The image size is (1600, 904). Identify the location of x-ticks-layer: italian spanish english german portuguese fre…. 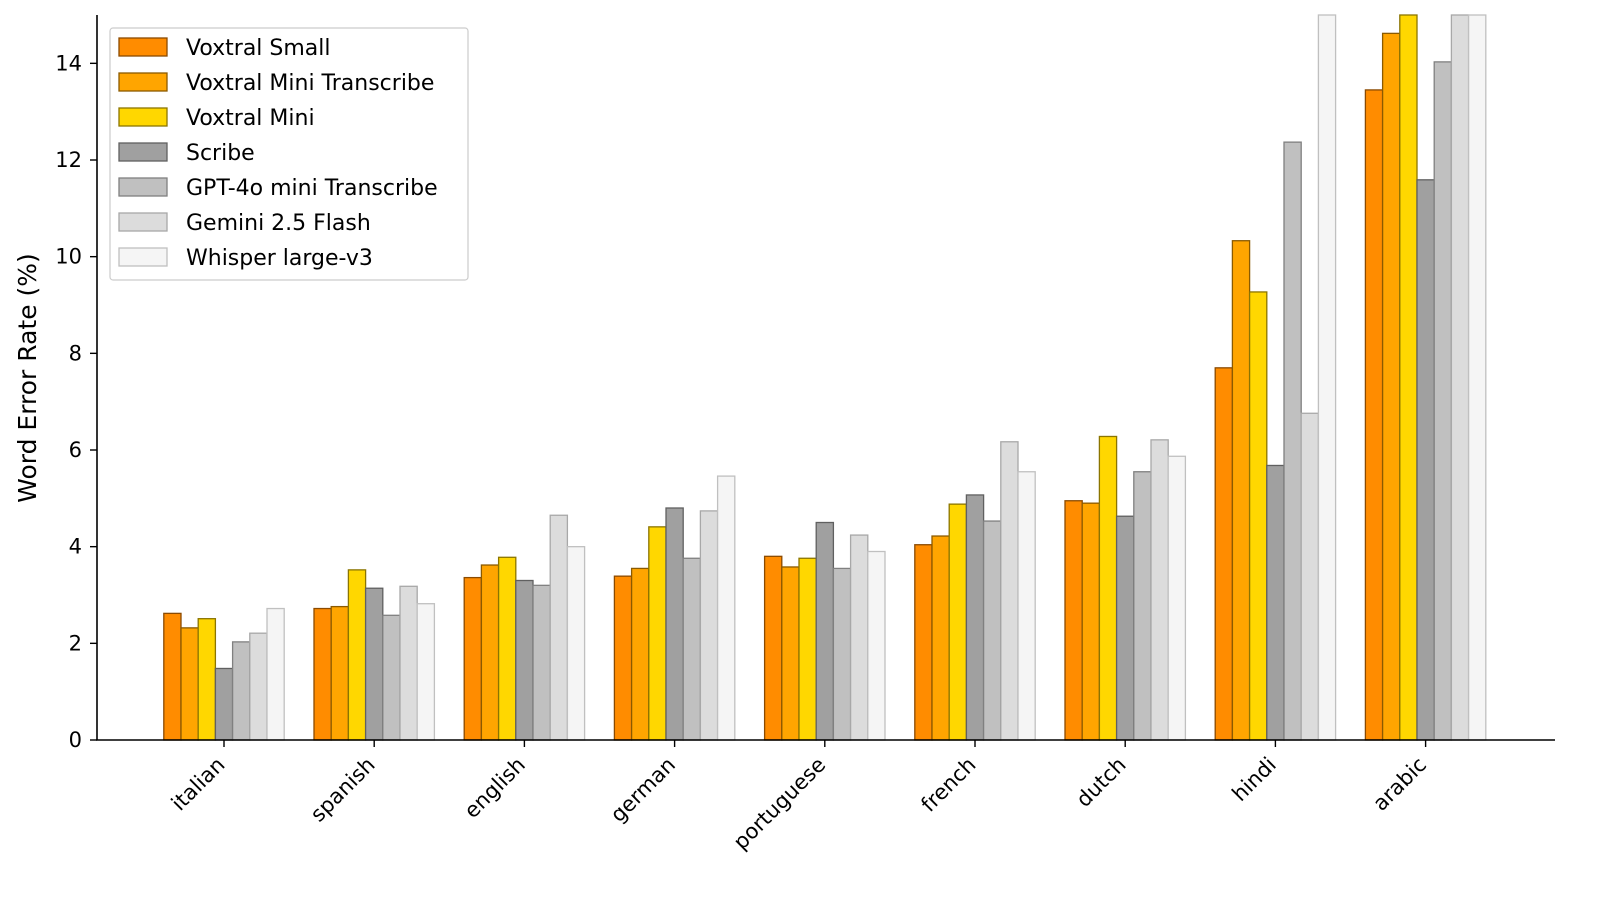
(799, 797).